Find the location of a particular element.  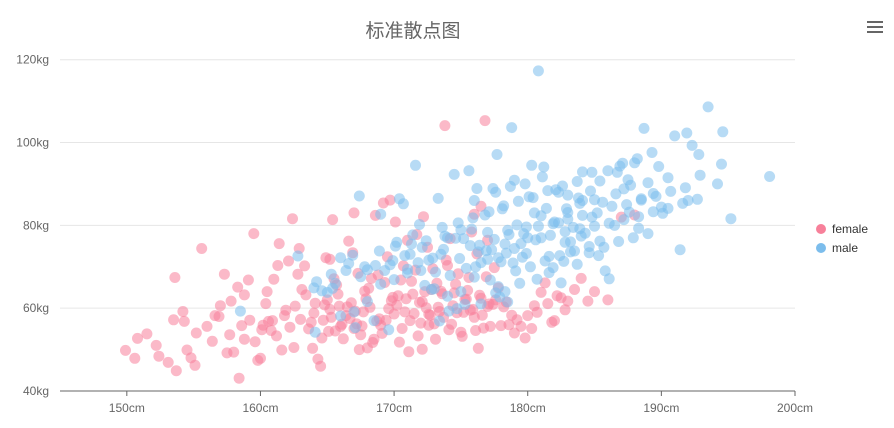

y-tick-label: 80kg is located at coordinates (36, 225).